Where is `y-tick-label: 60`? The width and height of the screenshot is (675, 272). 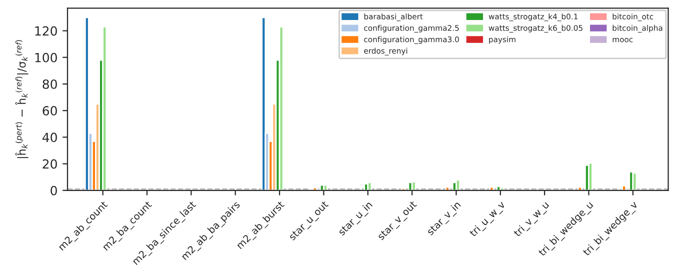
y-tick-label: 60 is located at coordinates (49, 111).